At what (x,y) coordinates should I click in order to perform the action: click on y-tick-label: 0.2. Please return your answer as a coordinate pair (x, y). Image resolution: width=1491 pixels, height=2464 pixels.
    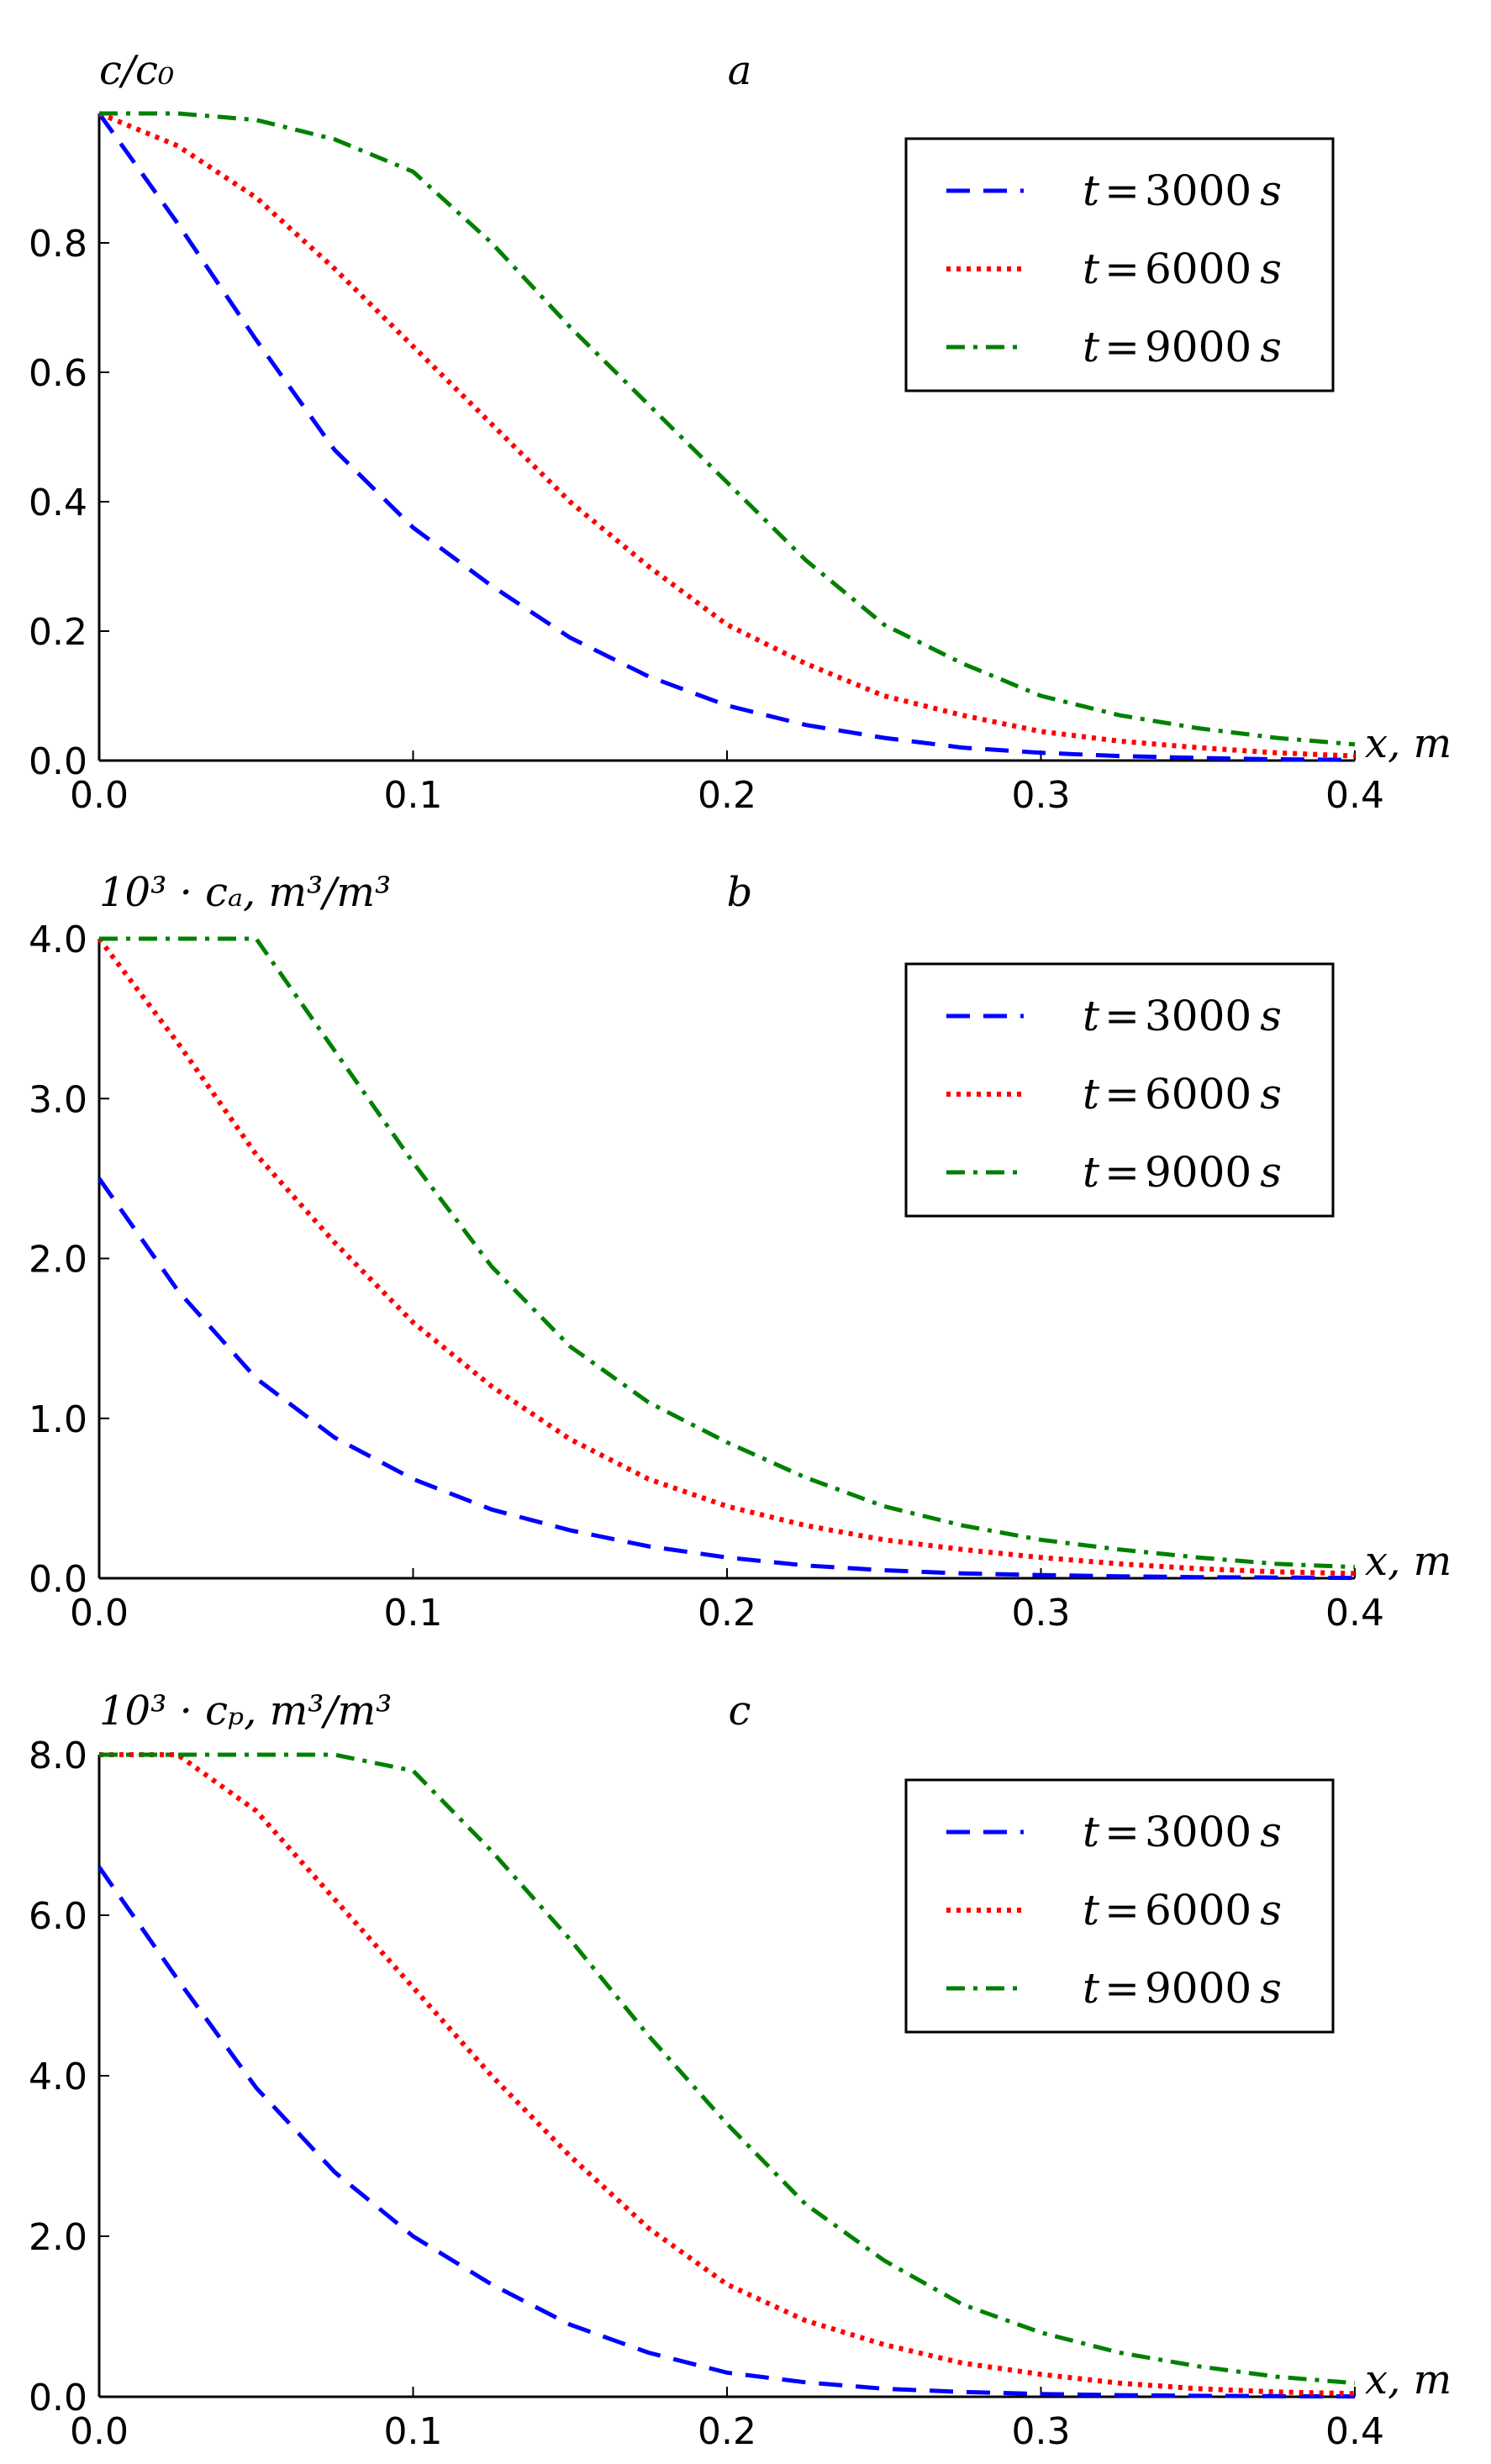
    Looking at the image, I should click on (58, 632).